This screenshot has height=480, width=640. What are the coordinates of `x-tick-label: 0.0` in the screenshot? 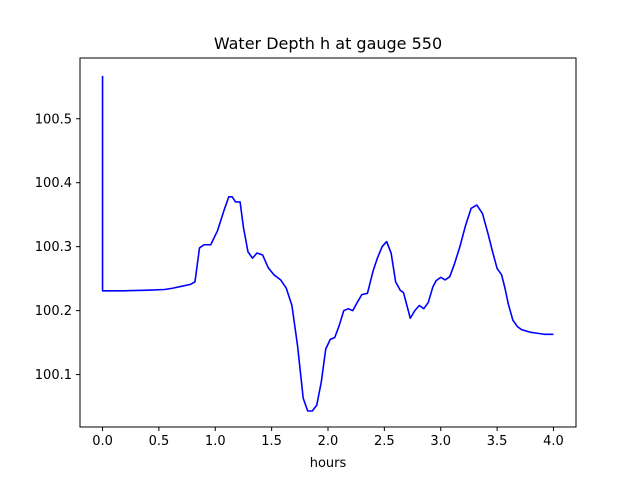 It's located at (102, 441).